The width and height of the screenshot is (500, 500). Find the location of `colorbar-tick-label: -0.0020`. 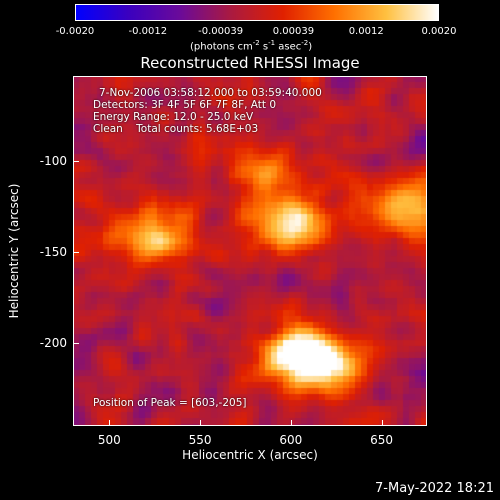

colorbar-tick-label: -0.0020 is located at coordinates (75, 31).